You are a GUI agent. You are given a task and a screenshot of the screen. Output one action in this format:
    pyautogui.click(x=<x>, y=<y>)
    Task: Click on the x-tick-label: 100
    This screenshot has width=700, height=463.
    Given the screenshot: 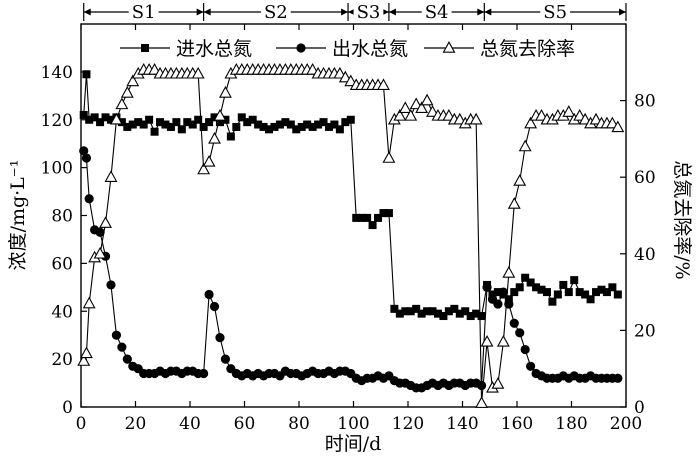 What is the action you would take?
    pyautogui.click(x=353, y=424)
    